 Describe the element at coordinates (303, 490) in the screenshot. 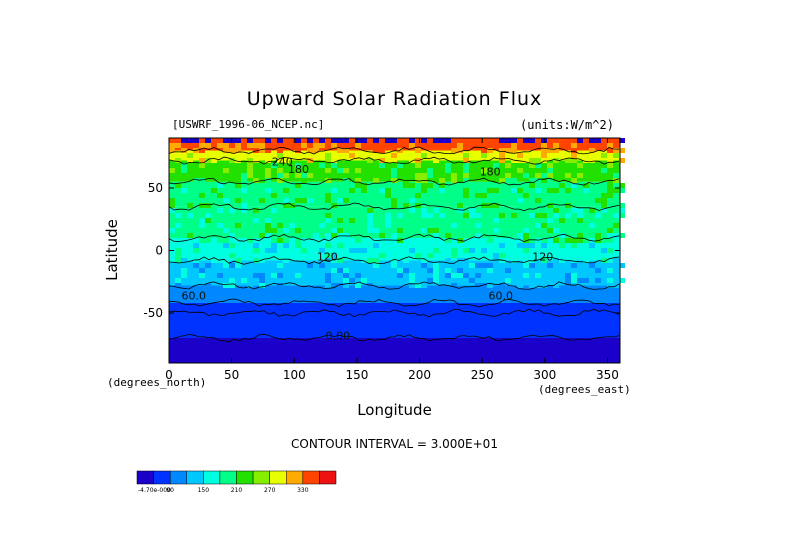

I see `colorbar-label: 330` at that location.